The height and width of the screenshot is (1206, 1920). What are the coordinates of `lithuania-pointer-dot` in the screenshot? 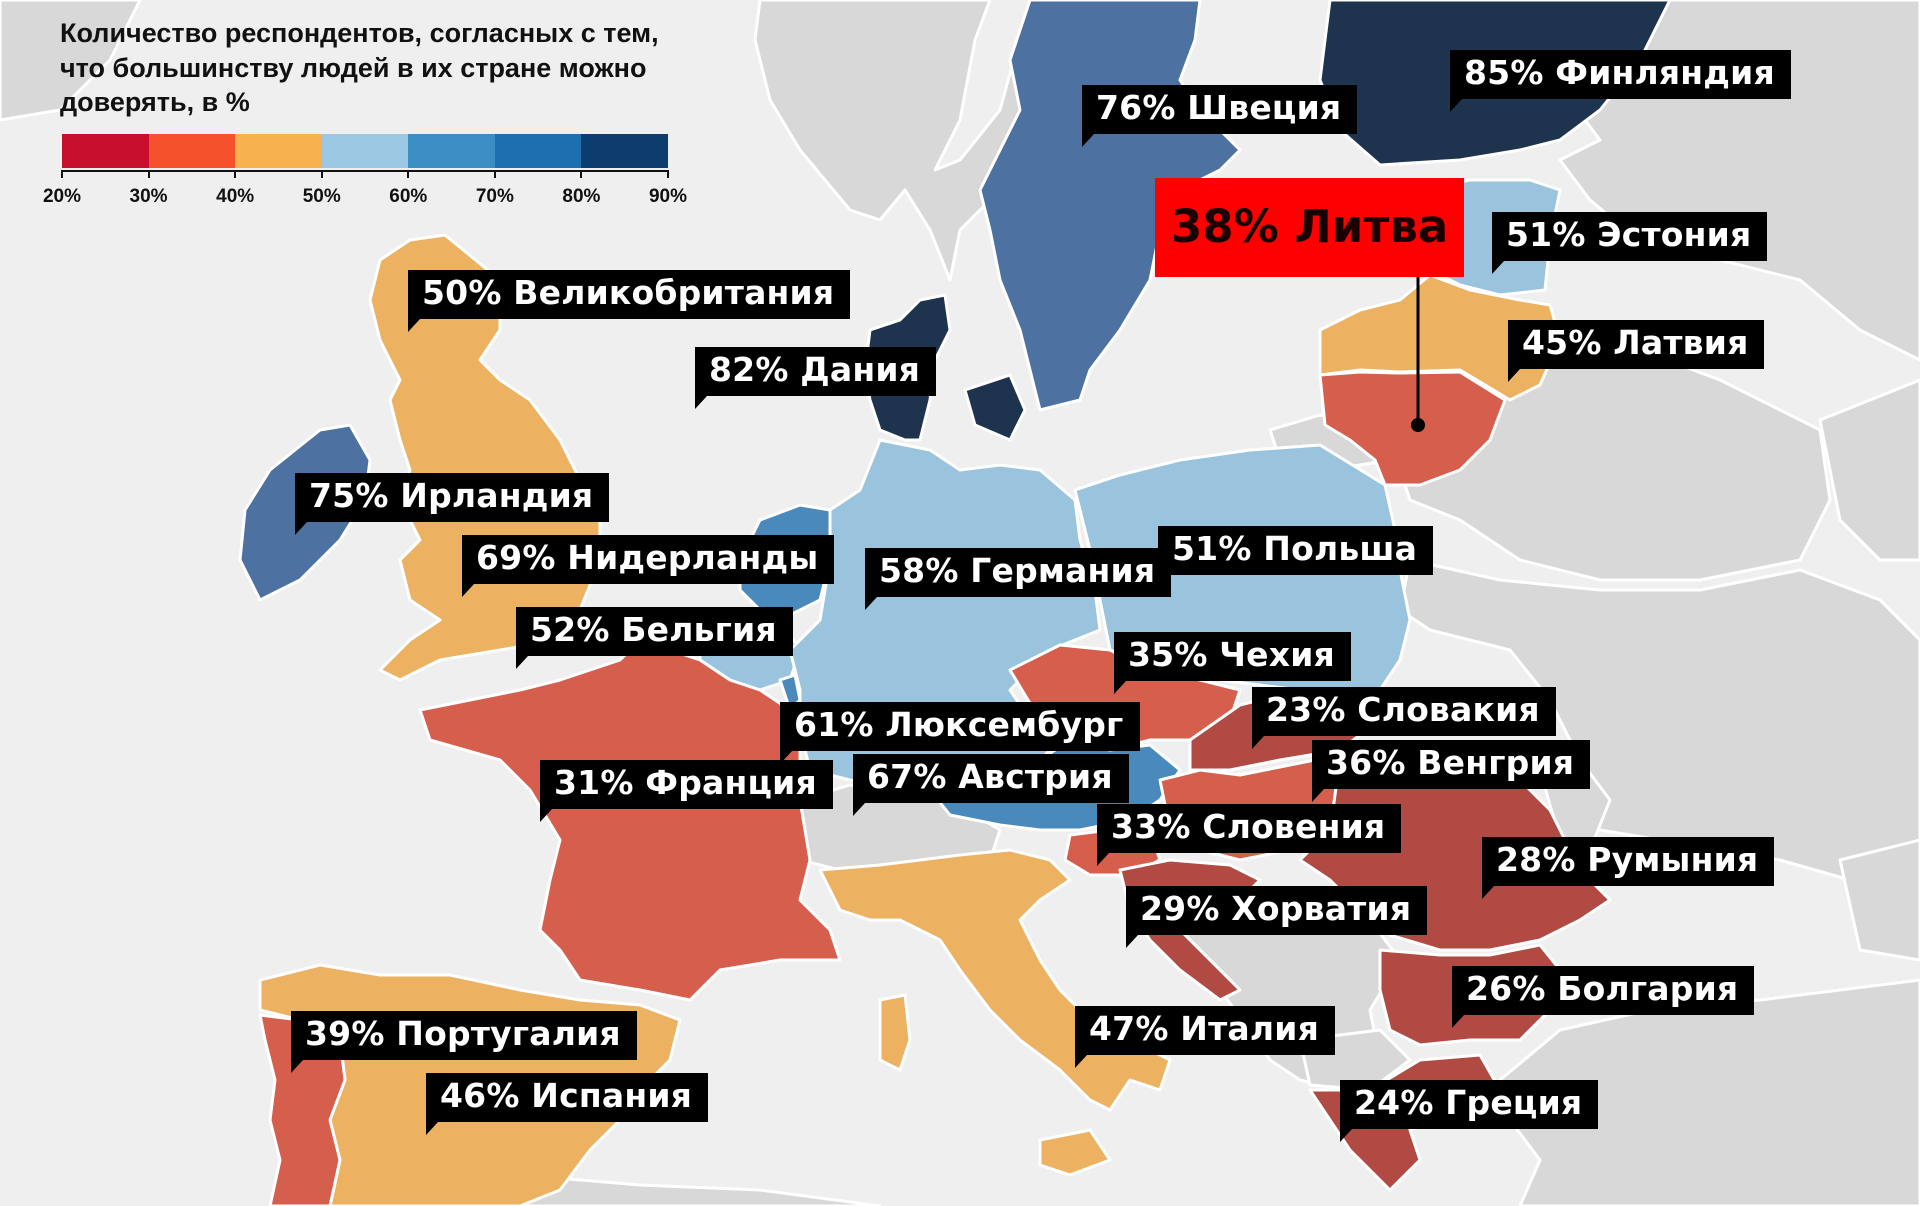 It's located at (1418, 425).